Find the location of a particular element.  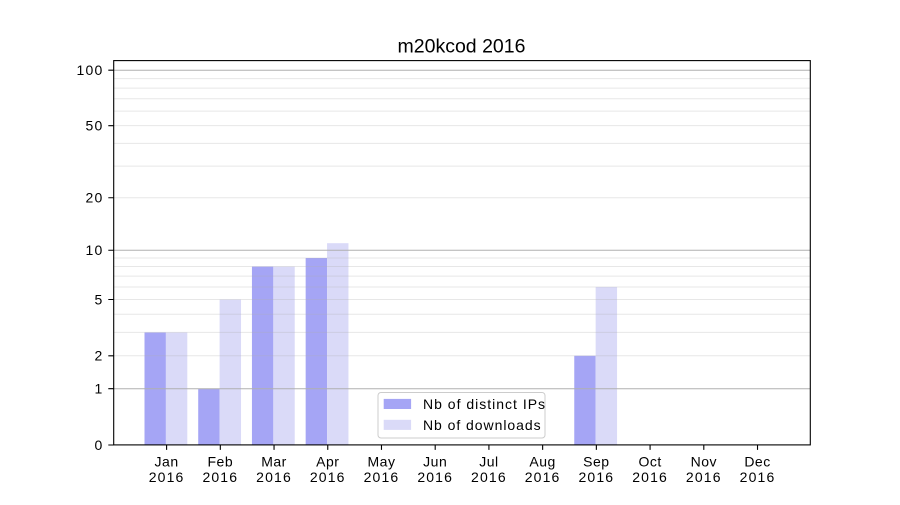

svg-text: Jan is located at coordinates (167, 461).